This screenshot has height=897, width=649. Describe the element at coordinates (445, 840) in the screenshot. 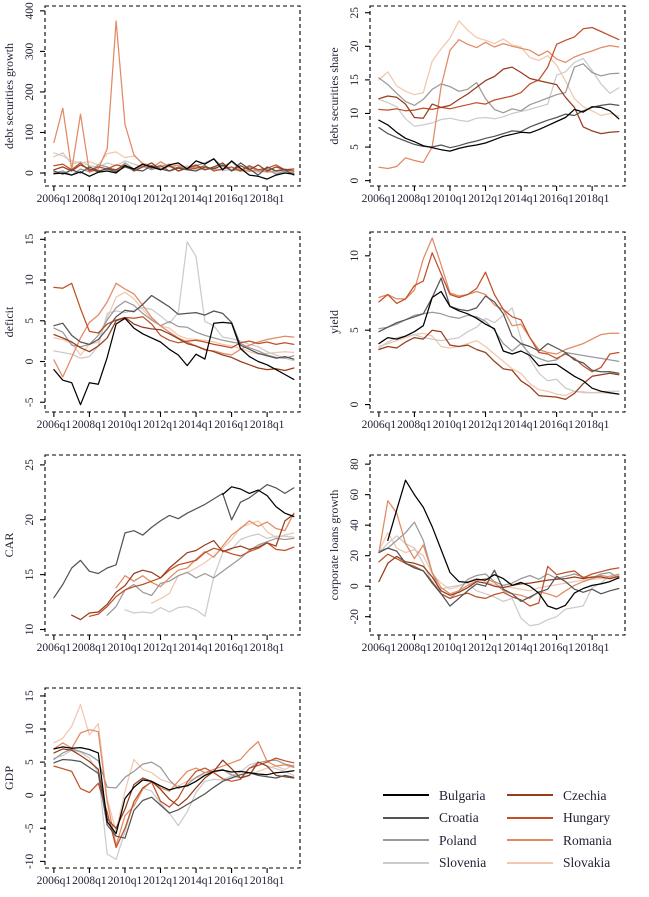

I see `legend-item-poland: Poland` at that location.